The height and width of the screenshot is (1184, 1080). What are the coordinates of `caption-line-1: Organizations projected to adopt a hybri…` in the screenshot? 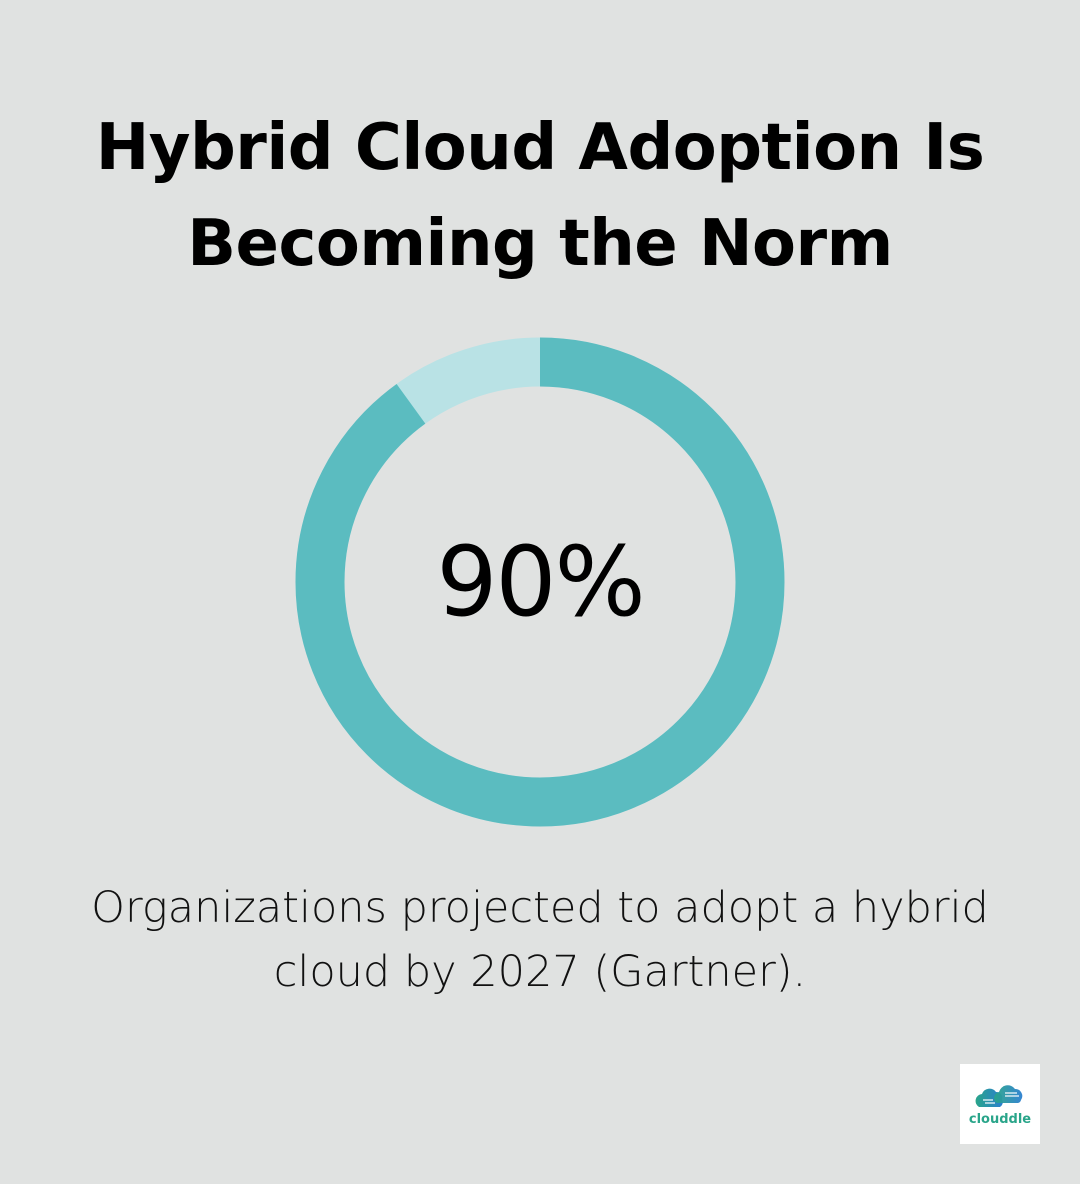 It's located at (540, 908).